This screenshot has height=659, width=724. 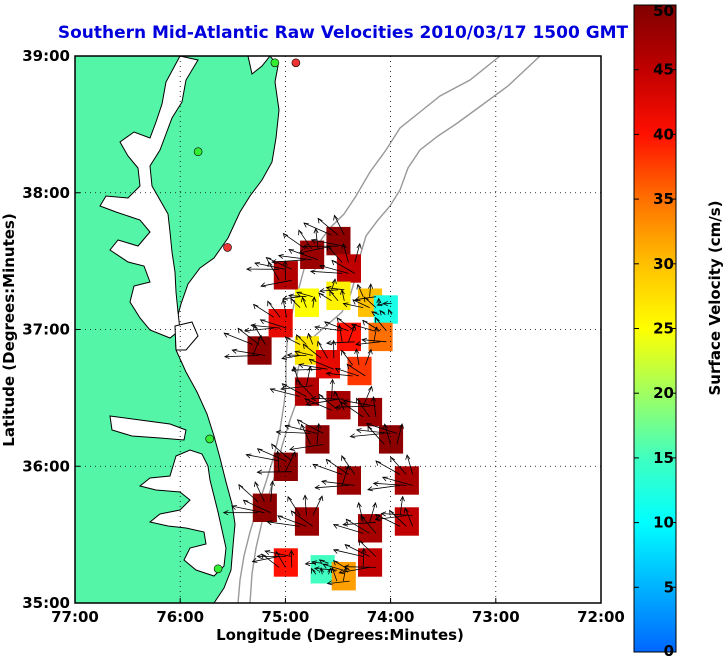 What do you see at coordinates (75, 617) in the screenshot?
I see `x-tick-label: 77:00` at bounding box center [75, 617].